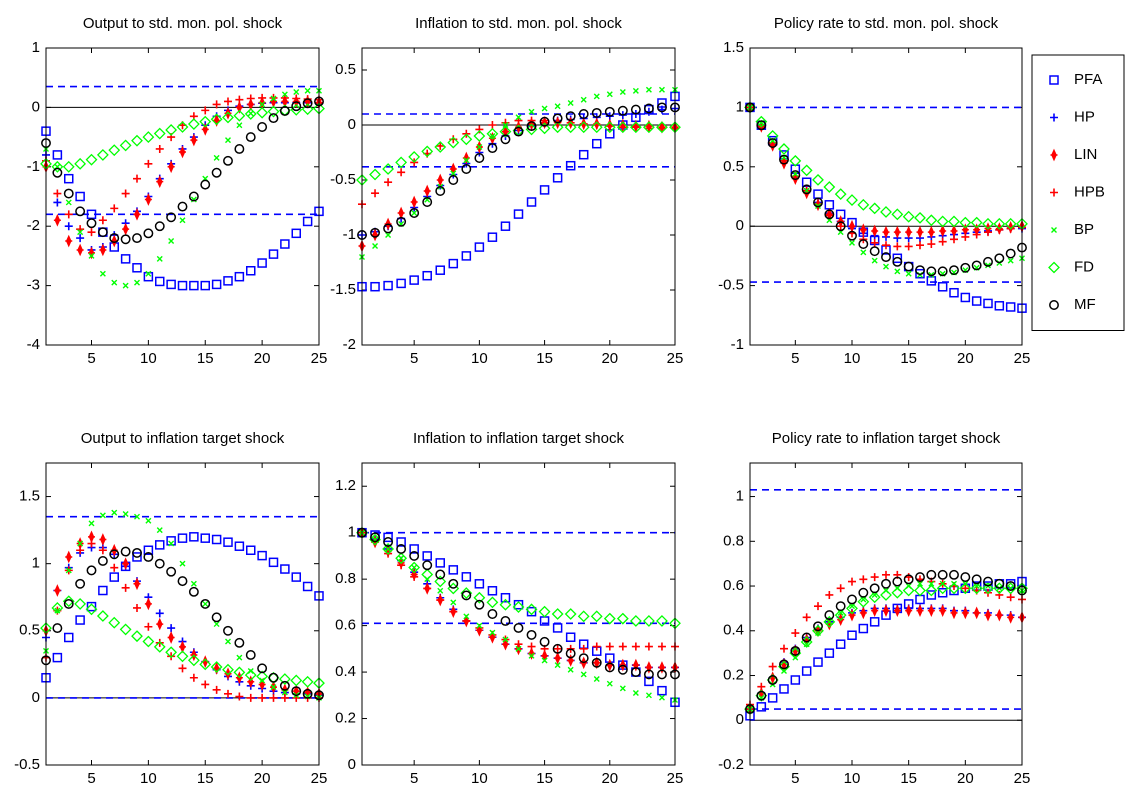 This screenshot has width=1125, height=789. Describe the element at coordinates (343, 289) in the screenshot. I see `y-tick-label: -1.5` at that location.